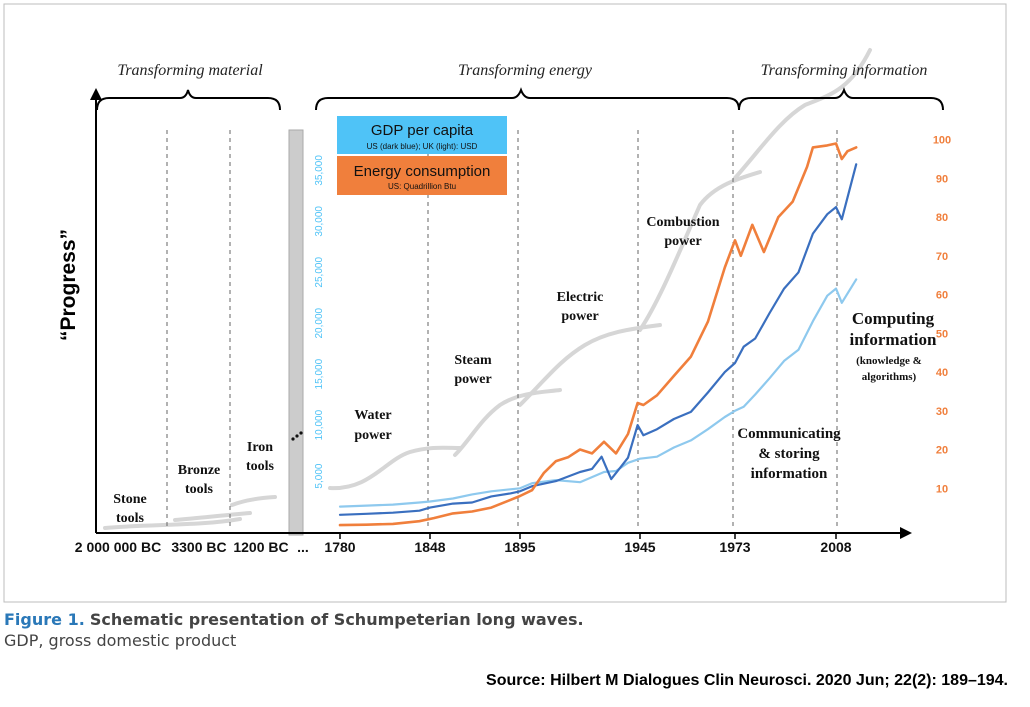 The width and height of the screenshot is (1030, 707). I want to click on label-bronze-1: Bronze, so click(199, 470).